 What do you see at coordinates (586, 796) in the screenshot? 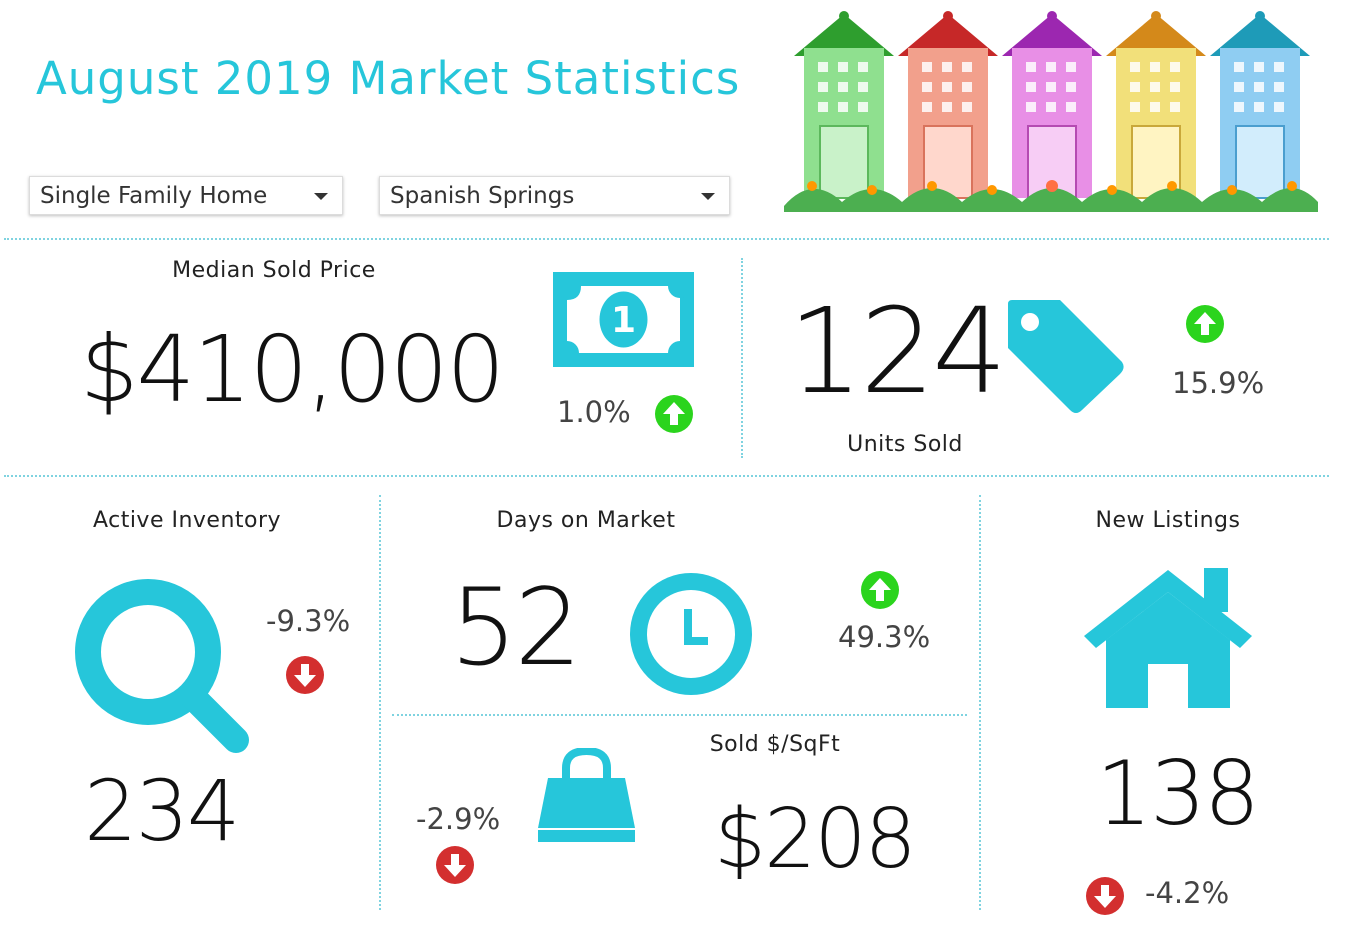
I see `shopping-bag-icon` at bounding box center [586, 796].